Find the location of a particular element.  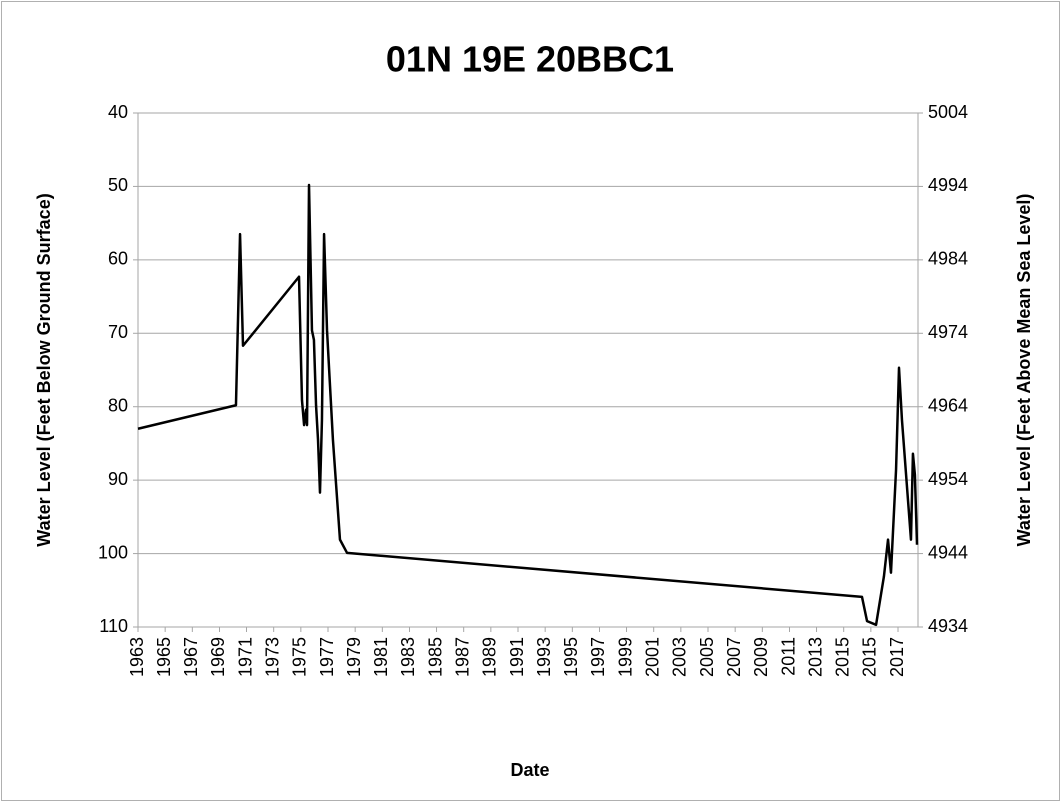

x-tick-label: 1983 is located at coordinates (408, 657).